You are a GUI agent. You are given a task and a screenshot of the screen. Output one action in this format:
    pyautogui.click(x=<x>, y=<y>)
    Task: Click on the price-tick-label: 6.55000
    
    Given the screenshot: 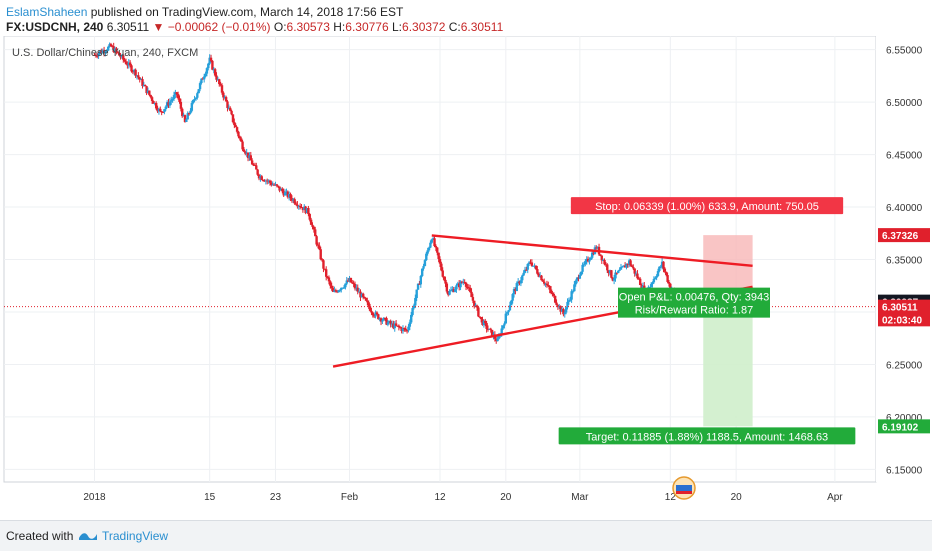 What is the action you would take?
    pyautogui.click(x=904, y=51)
    